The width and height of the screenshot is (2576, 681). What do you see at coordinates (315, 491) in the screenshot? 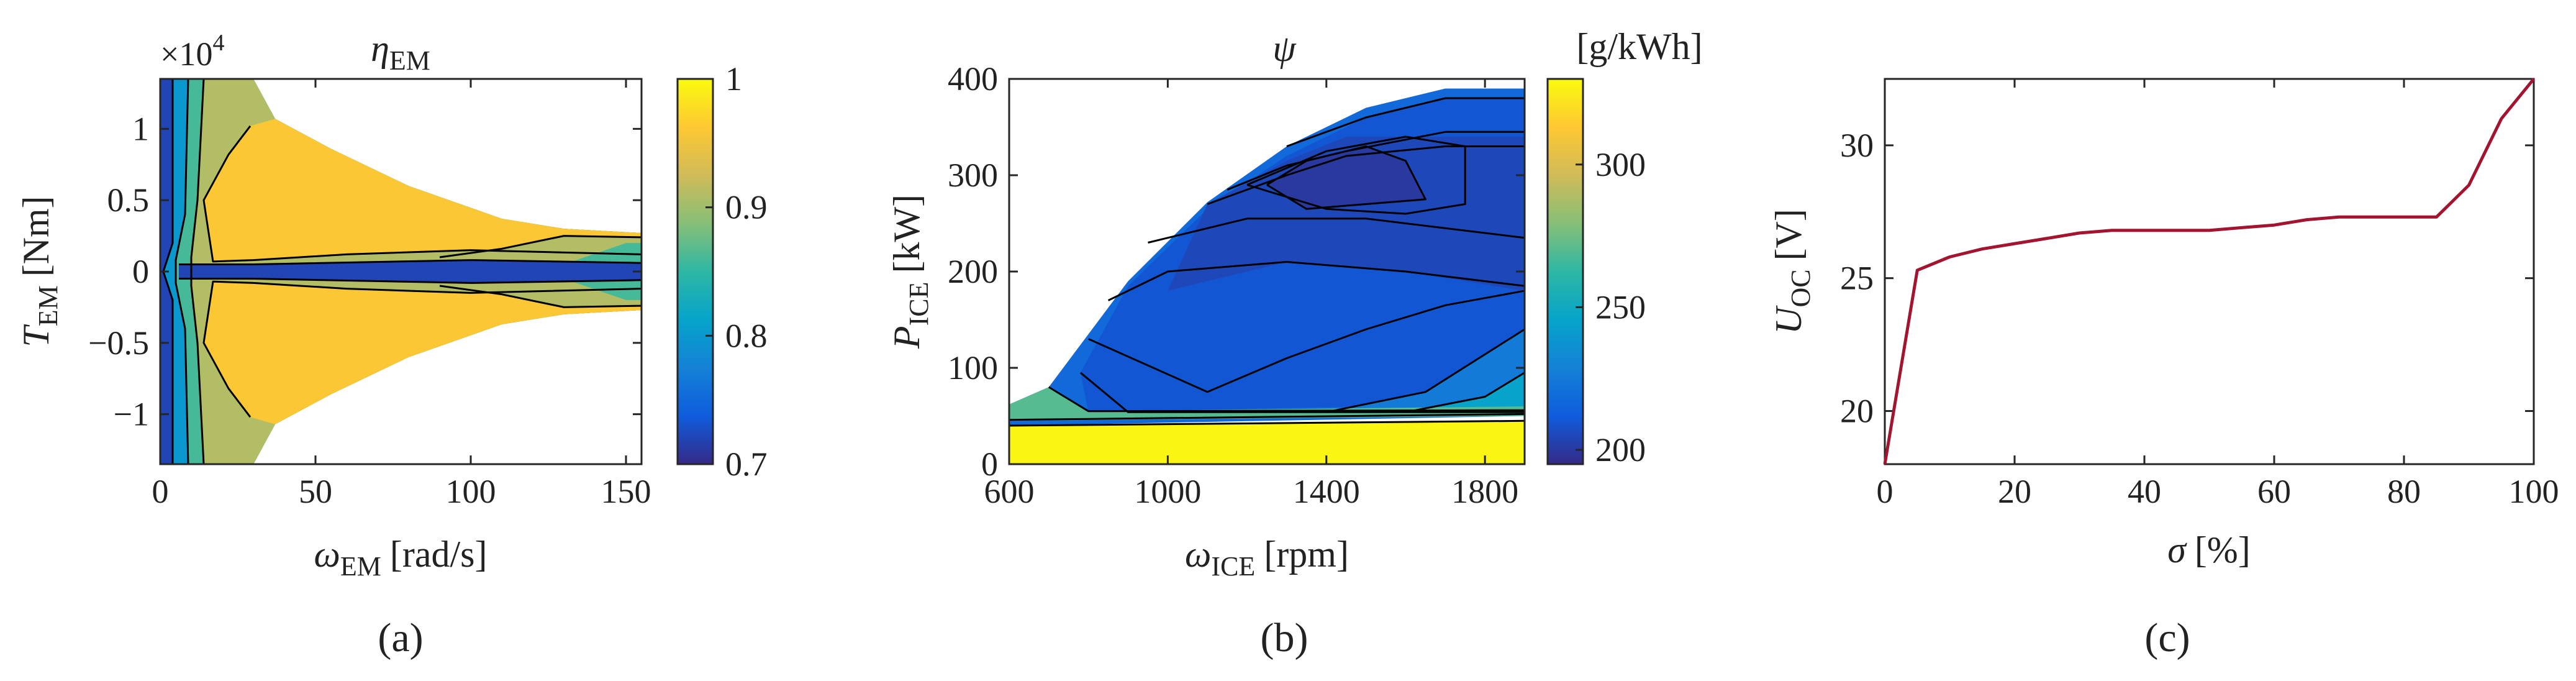
I see `x-tick-label: 50` at bounding box center [315, 491].